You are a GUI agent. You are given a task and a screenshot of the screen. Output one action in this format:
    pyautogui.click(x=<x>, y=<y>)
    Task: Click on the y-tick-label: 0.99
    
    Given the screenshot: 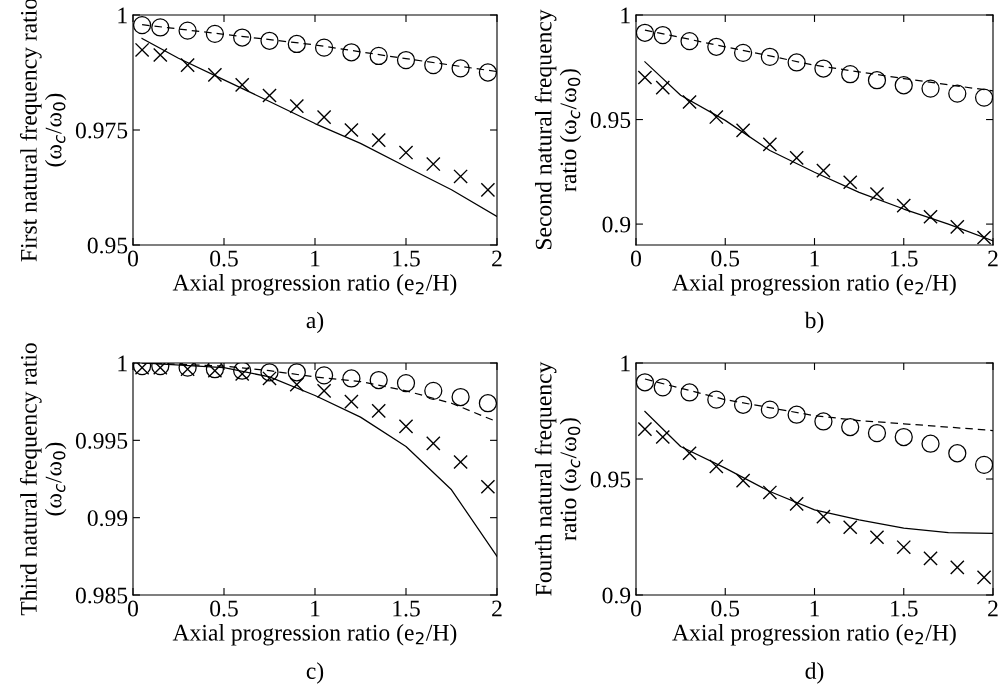 What is the action you would take?
    pyautogui.click(x=107, y=518)
    